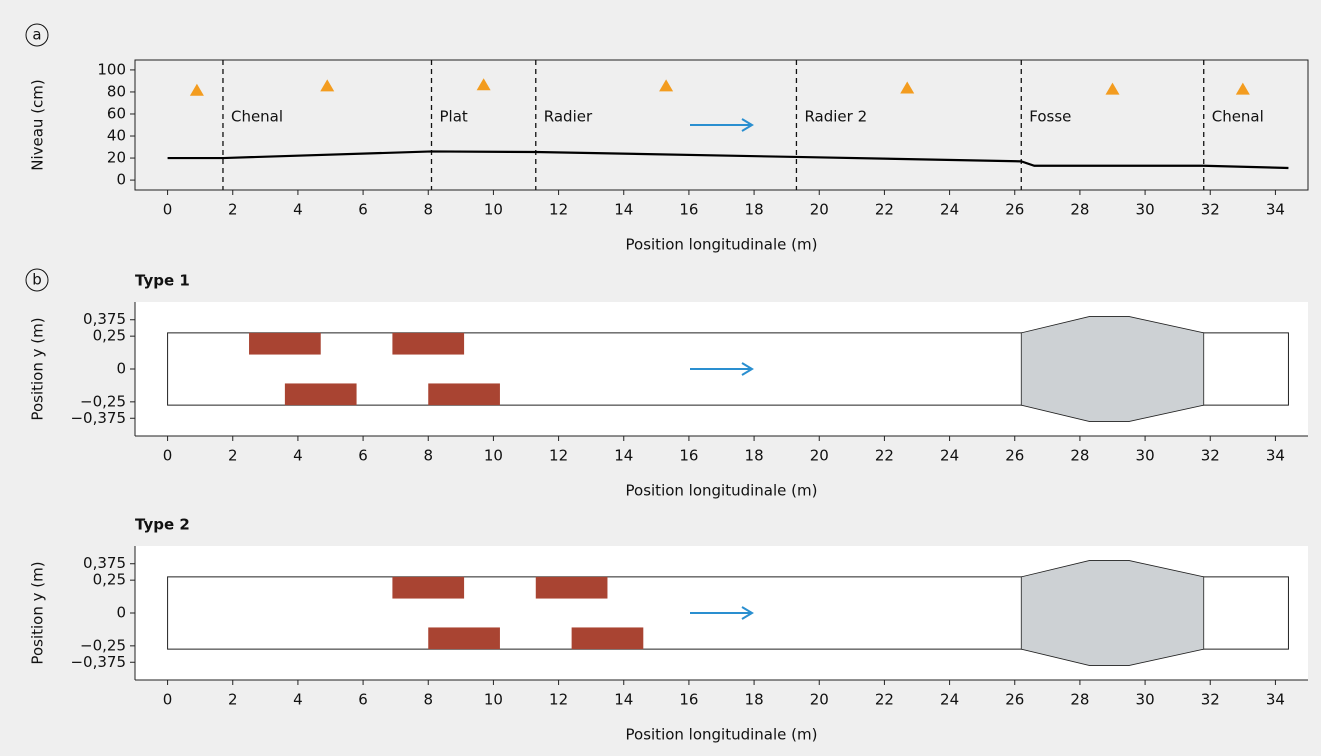 This screenshot has height=756, width=1321. What do you see at coordinates (103, 401) in the screenshot?
I see `y-tick-label: −0,25` at bounding box center [103, 401].